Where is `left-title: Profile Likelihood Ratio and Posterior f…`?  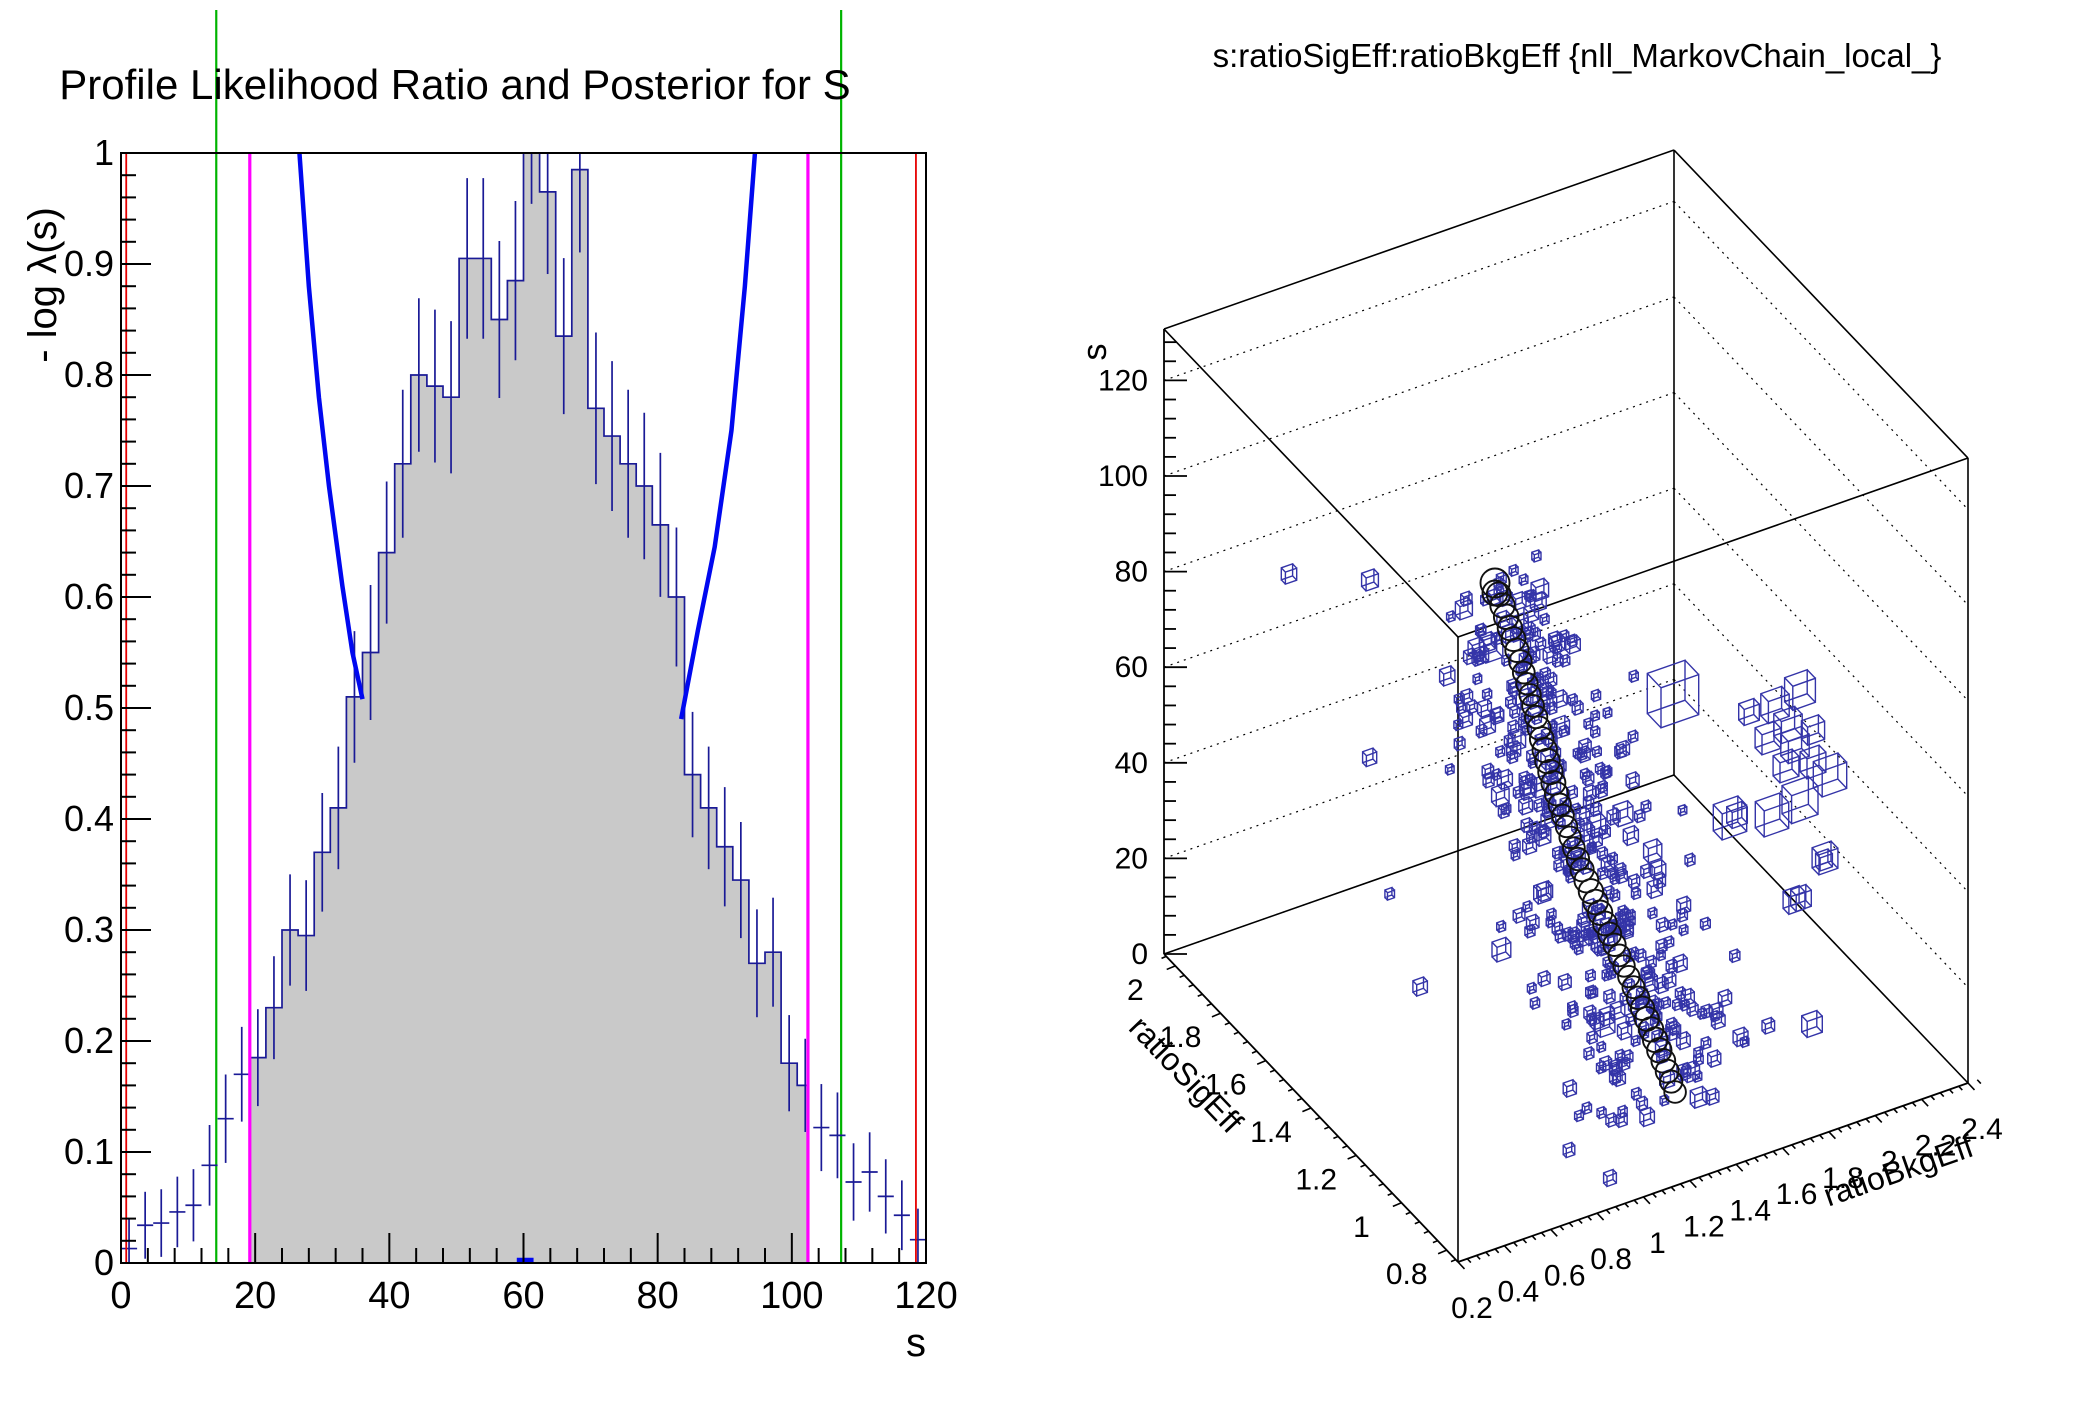 left-title: Profile Likelihood Ratio and Posterior f… is located at coordinates (454, 84).